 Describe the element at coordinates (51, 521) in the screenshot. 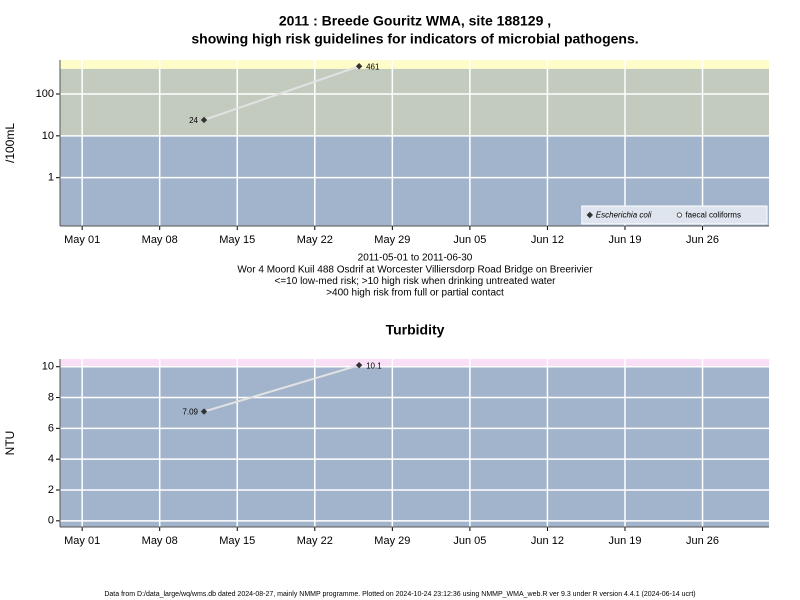

I see `y-tick-label: 0` at that location.